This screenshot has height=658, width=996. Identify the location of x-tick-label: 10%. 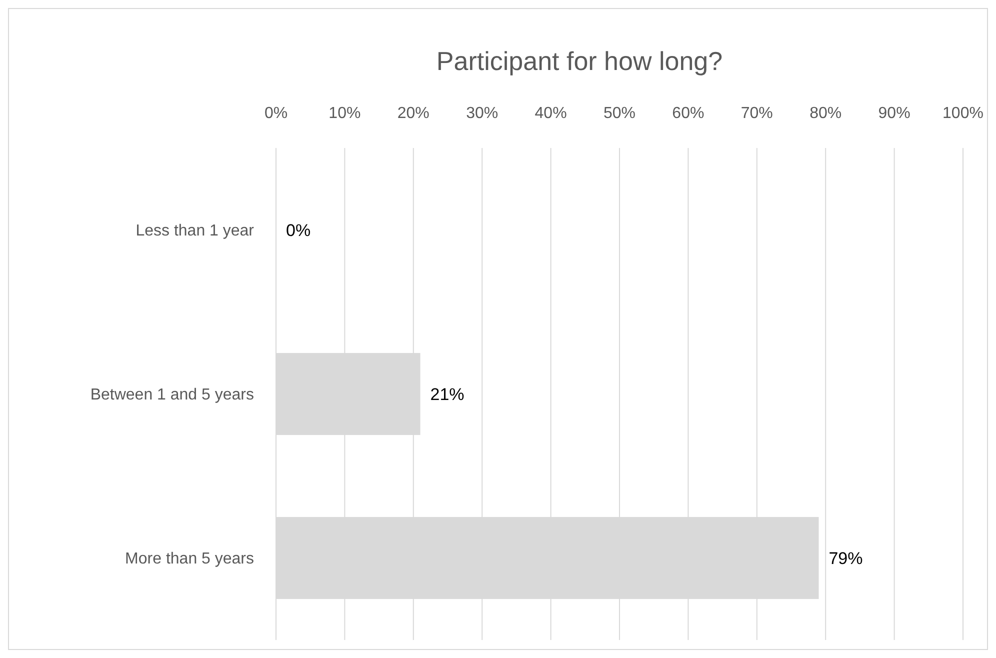
(344, 113).